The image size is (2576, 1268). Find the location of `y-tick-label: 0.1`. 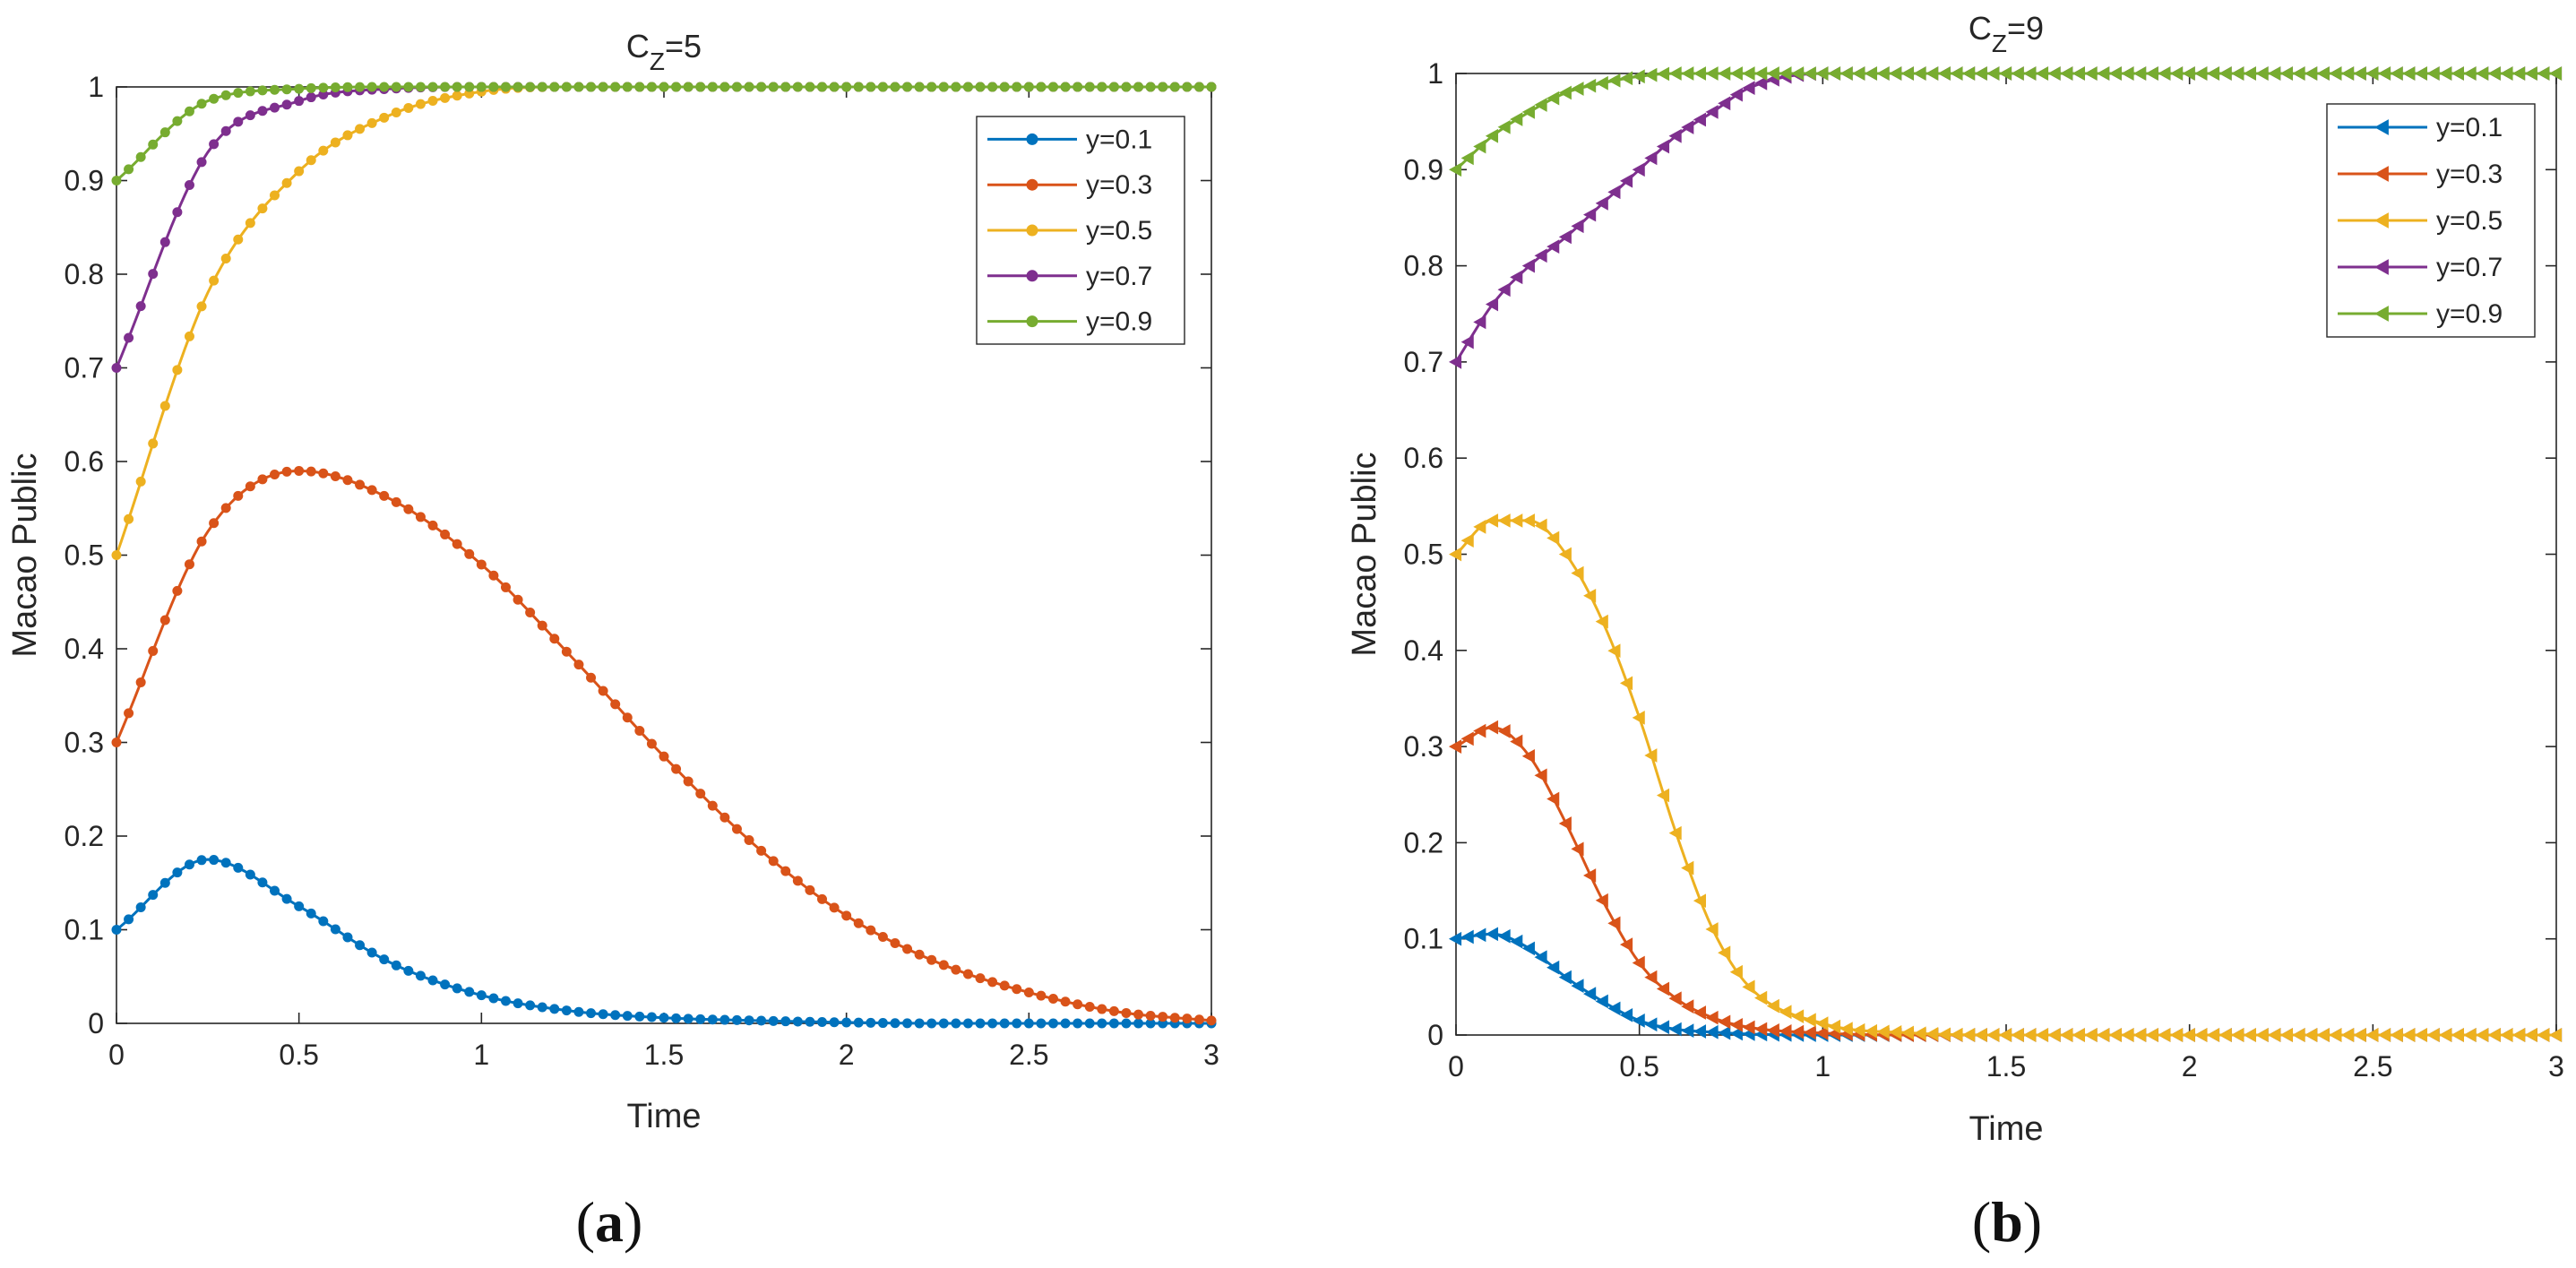

y-tick-label: 0.1 is located at coordinates (1424, 939).